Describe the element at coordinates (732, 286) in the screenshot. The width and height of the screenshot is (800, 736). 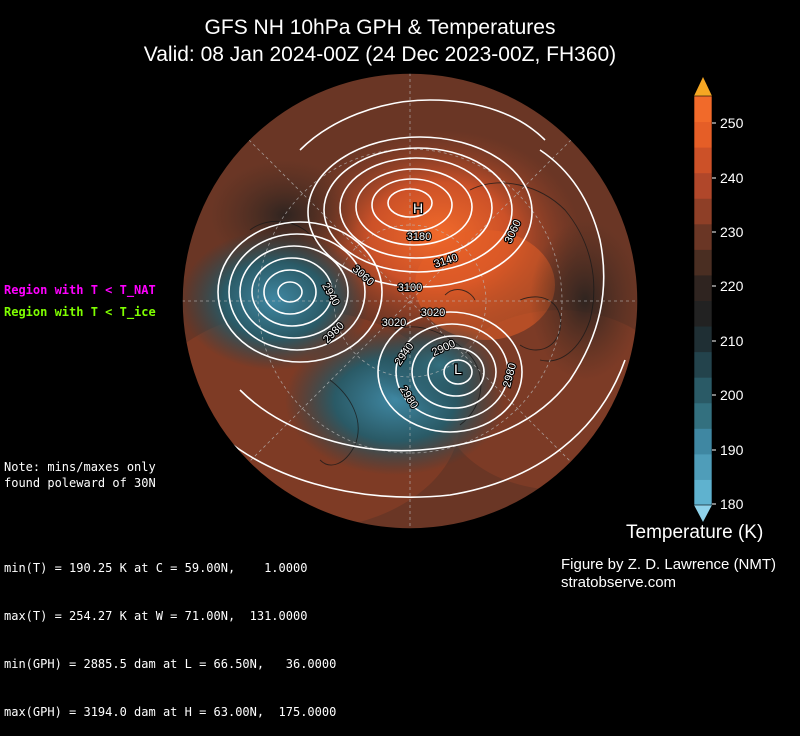
I see `colorbar-tick-label: 220` at that location.